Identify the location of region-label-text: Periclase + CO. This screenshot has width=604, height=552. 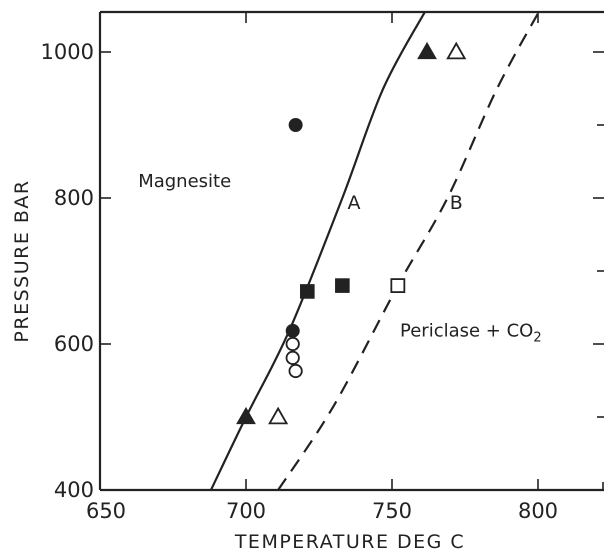
(466, 331).